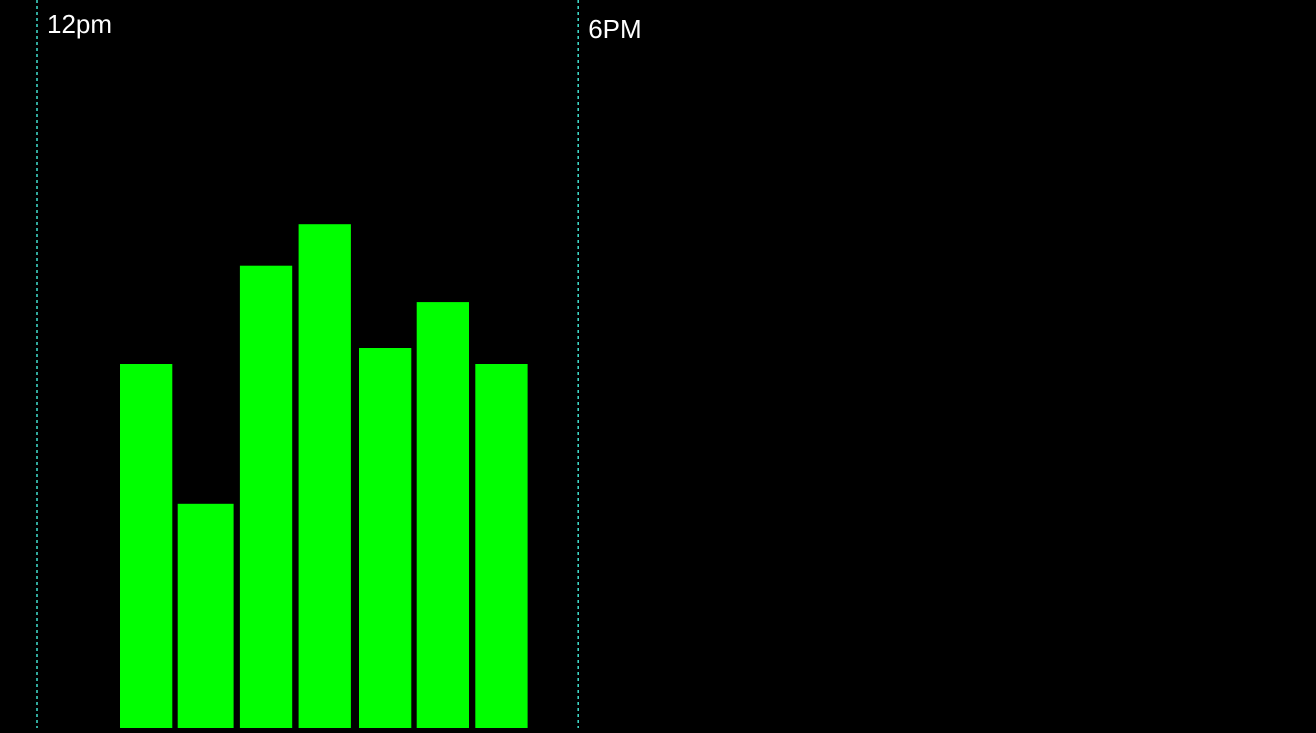 The width and height of the screenshot is (1316, 733). What do you see at coordinates (614, 29) in the screenshot?
I see `reference-label-2: 6PM` at bounding box center [614, 29].